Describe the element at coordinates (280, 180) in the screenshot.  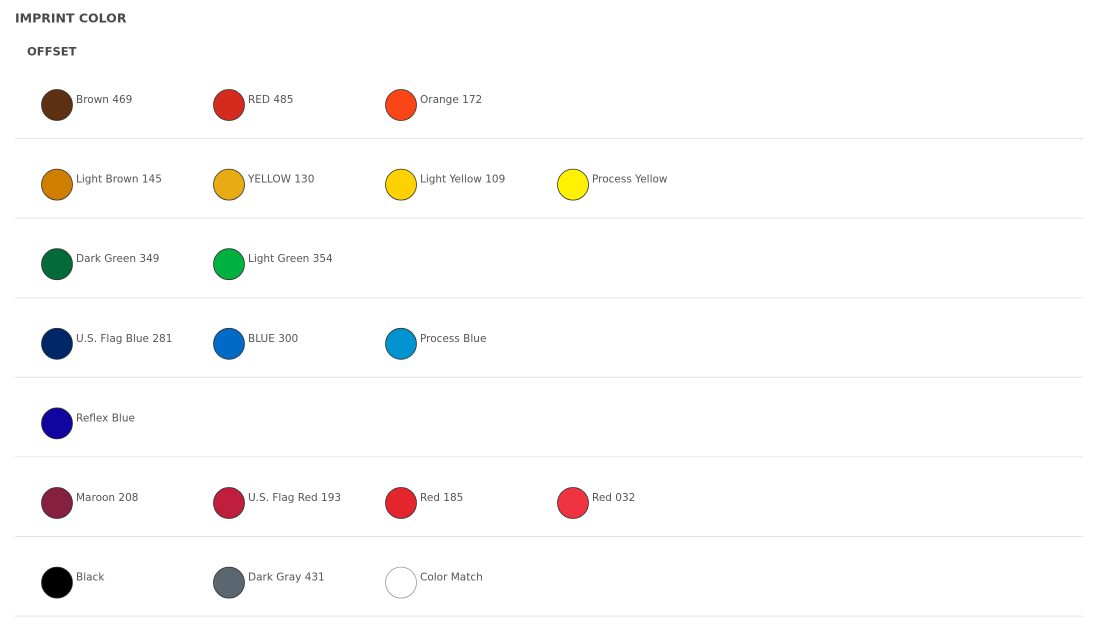
I see `color-label: YELLOW 130` at that location.